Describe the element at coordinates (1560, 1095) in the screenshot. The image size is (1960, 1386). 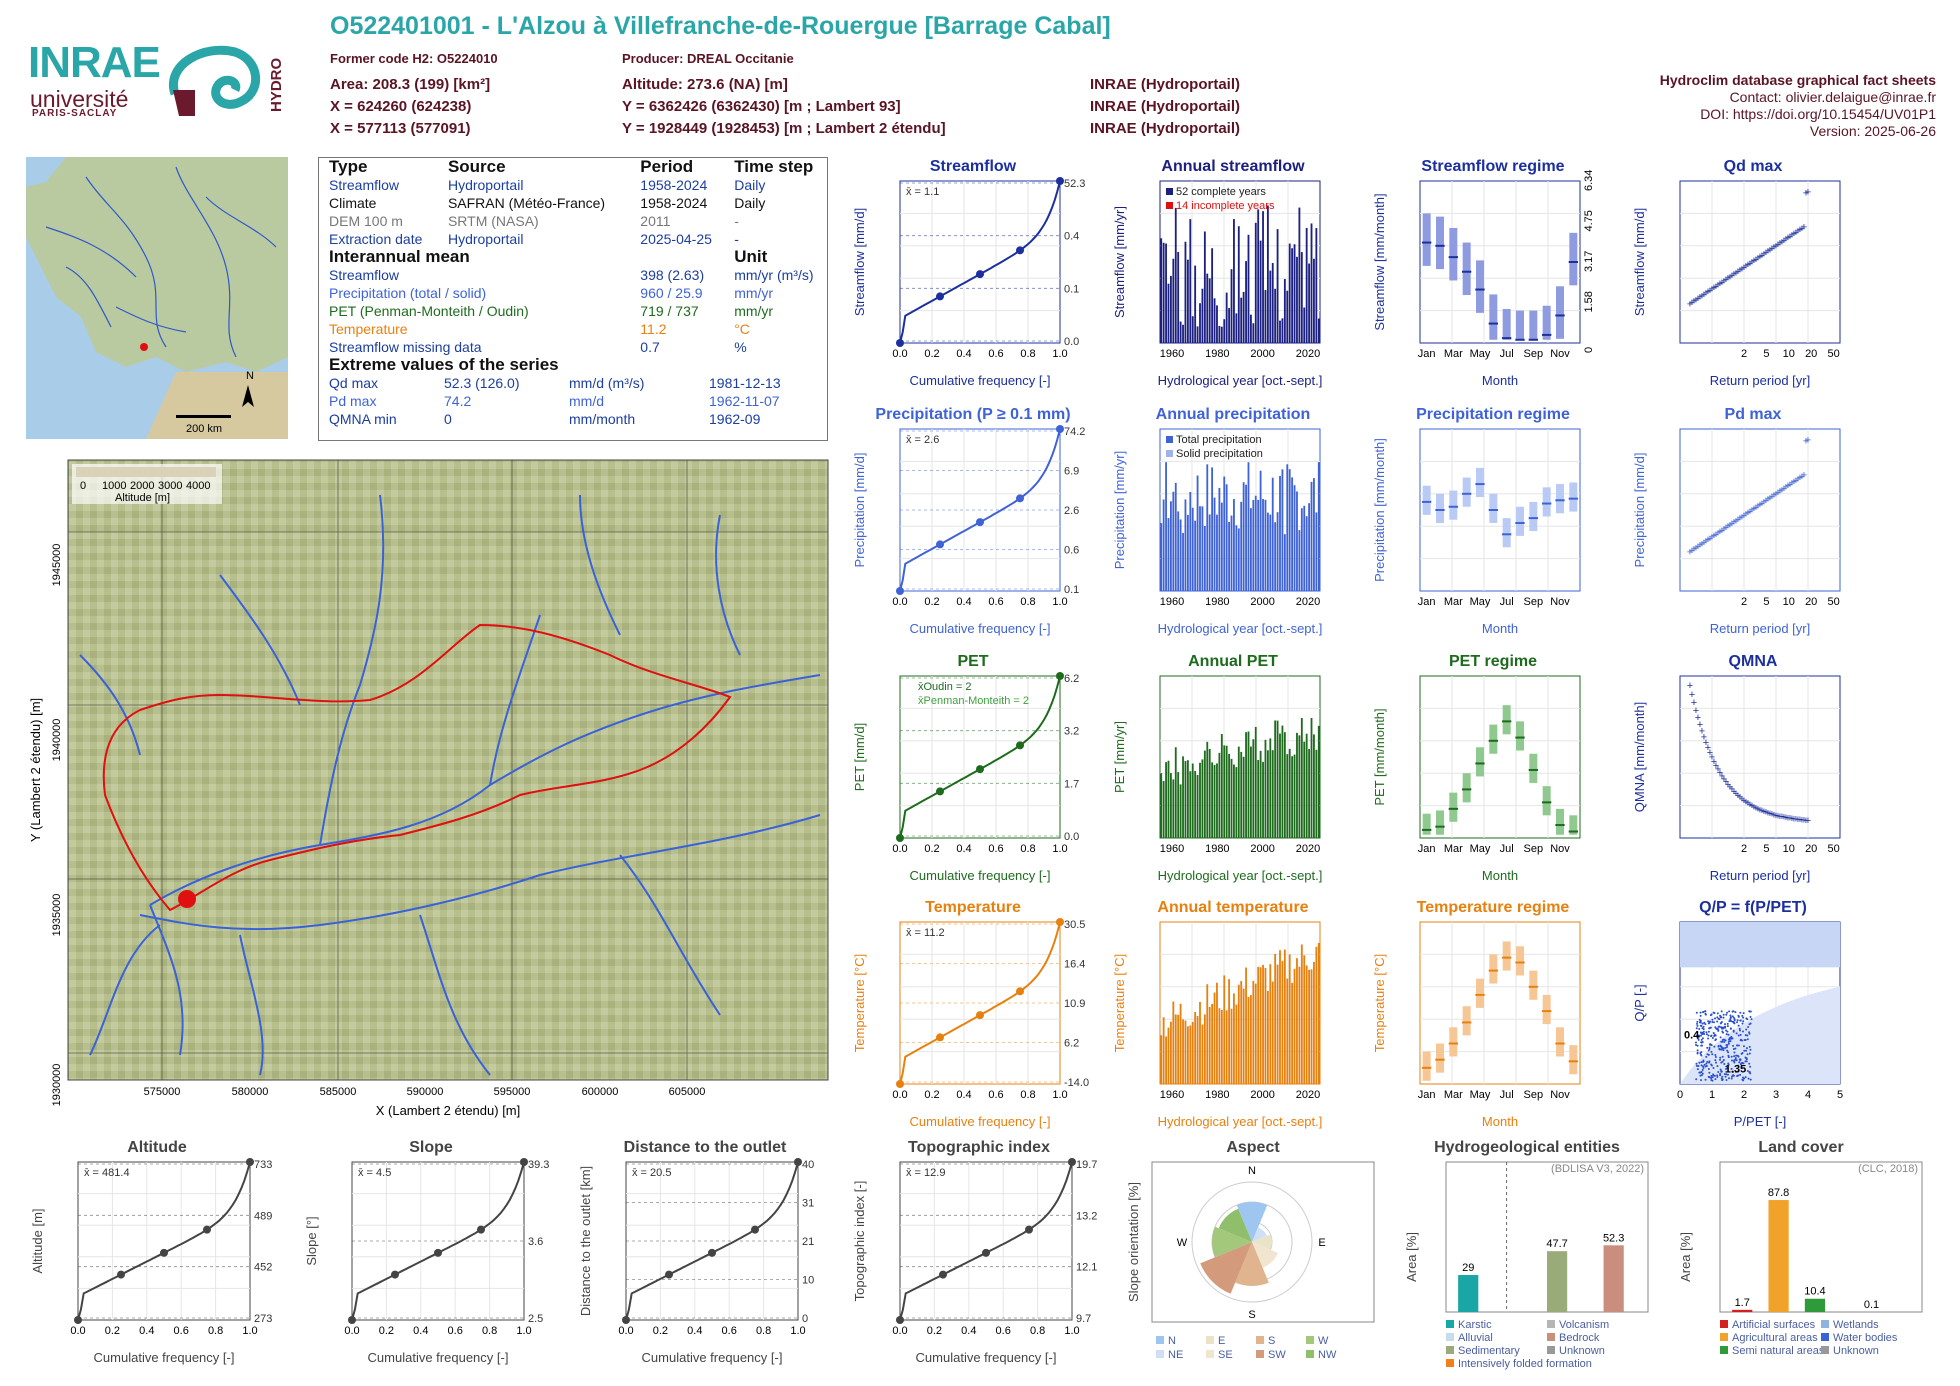
I see `temperature_regime-x-tick: Nov` at that location.